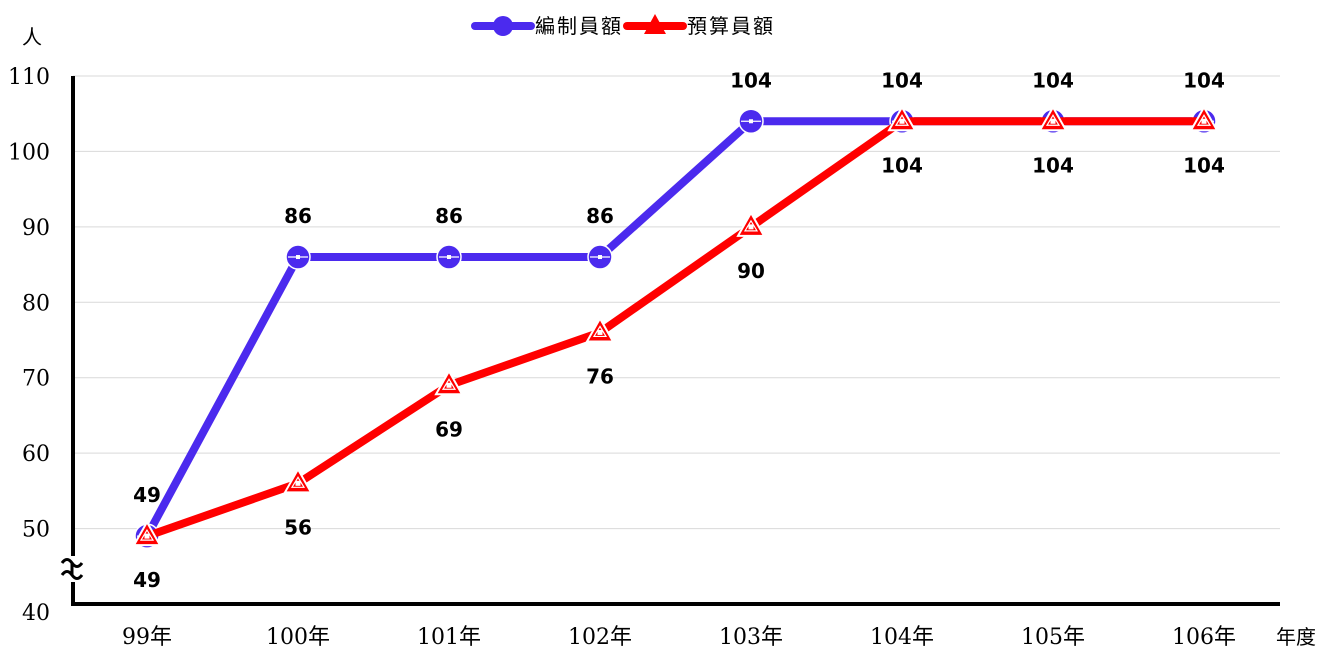 This screenshot has height=652, width=1322. I want to click on legend-item-1: 編制員額, so click(547, 26).